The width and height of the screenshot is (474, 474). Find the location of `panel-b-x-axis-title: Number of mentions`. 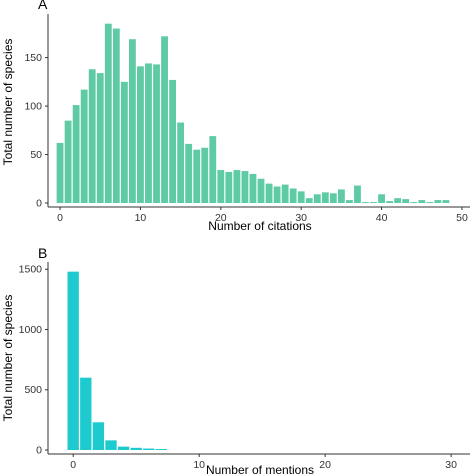

panel-b-x-axis-title: Number of mentions is located at coordinates (260, 468).